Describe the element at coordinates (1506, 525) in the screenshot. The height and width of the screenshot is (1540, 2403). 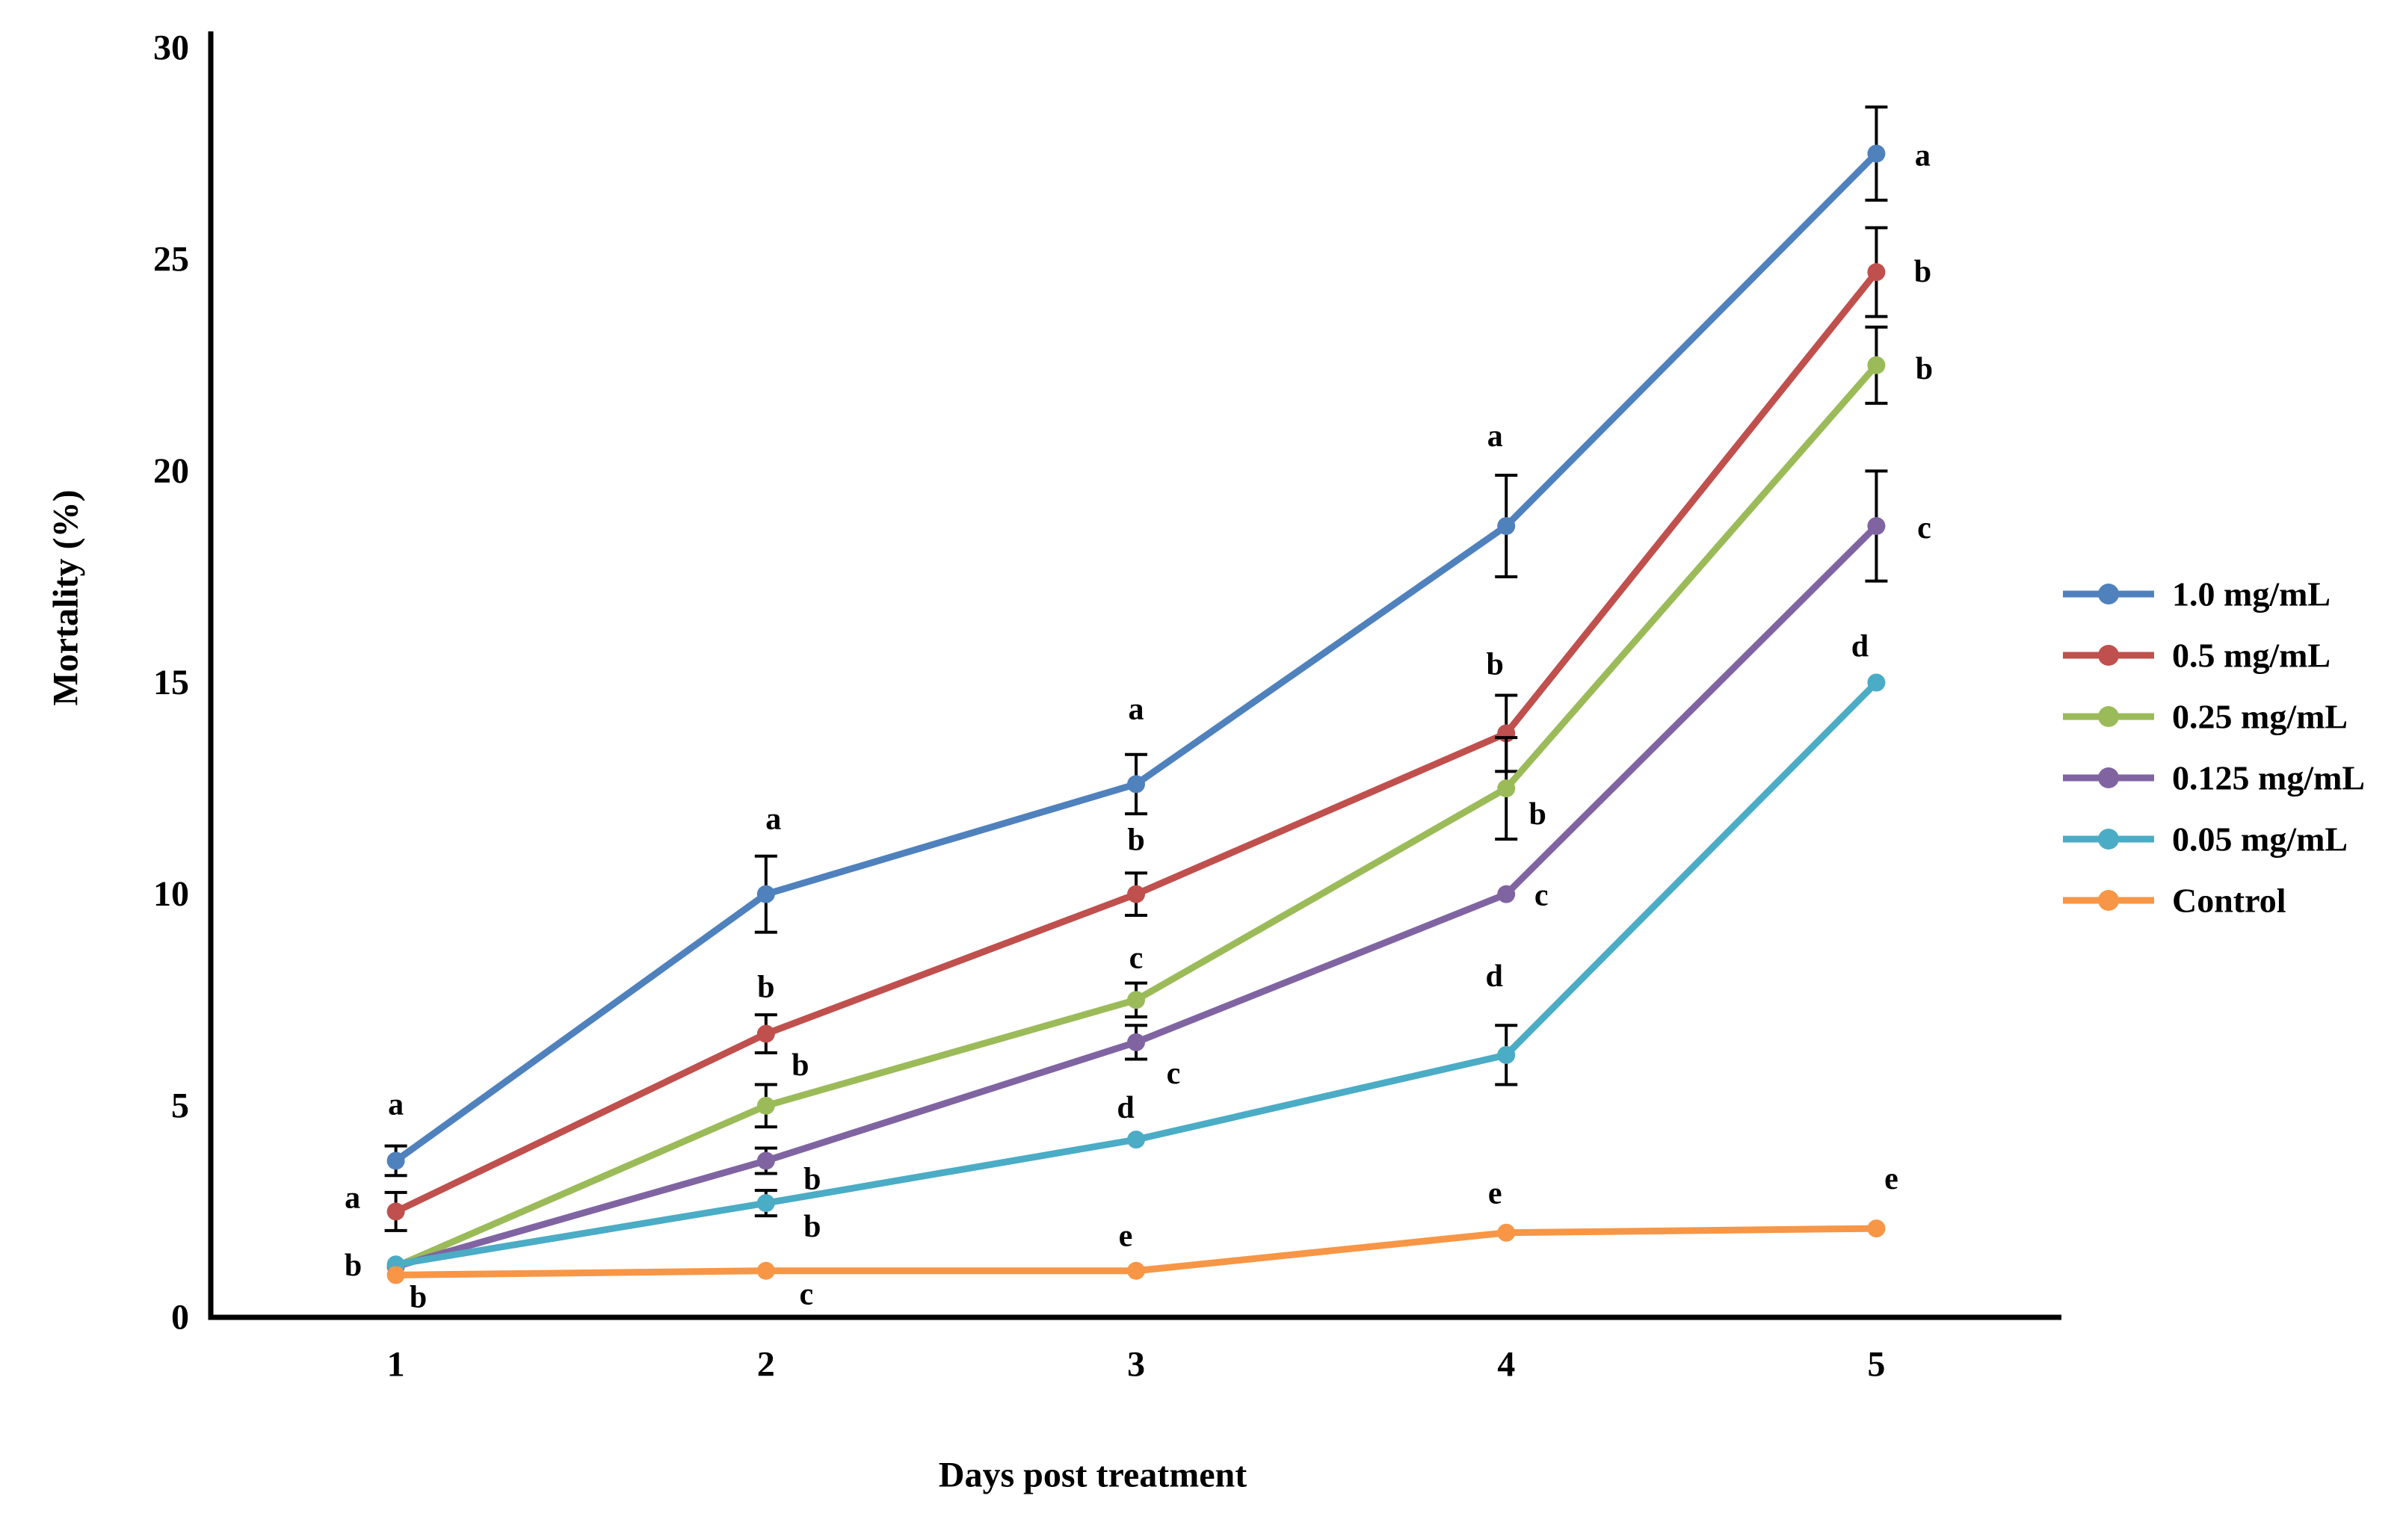
I see `data-point-1.0 mg/mL-day-4` at that location.